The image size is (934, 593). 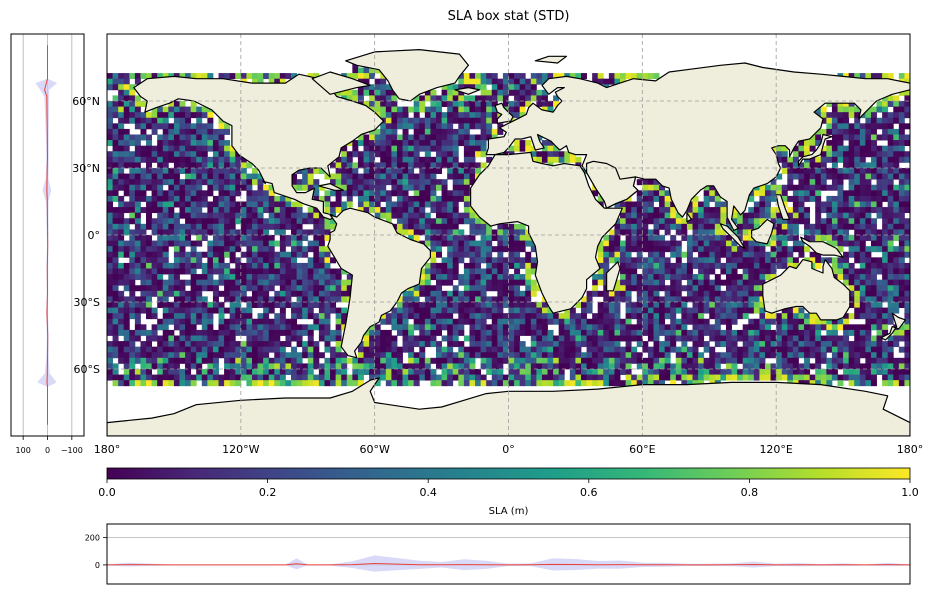 I want to click on lon-profile-band, so click(x=508, y=563).